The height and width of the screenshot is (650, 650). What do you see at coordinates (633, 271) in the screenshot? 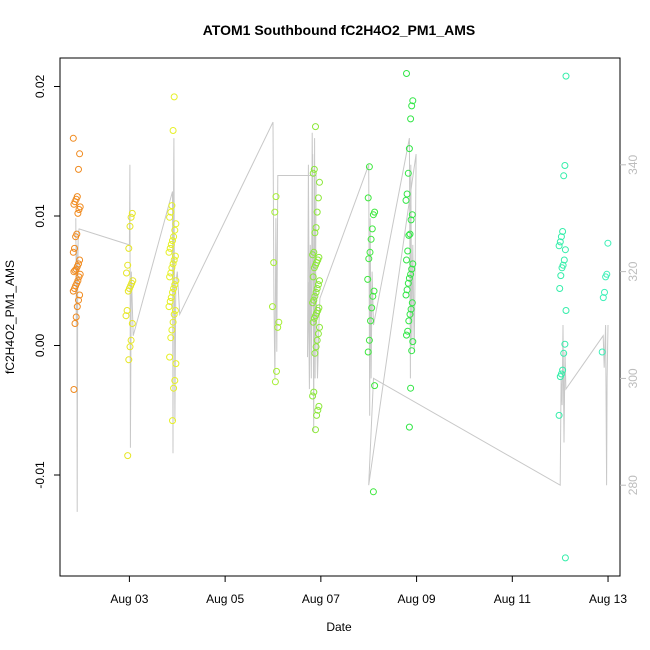
I see `y2-tick-label: 320` at bounding box center [633, 271].